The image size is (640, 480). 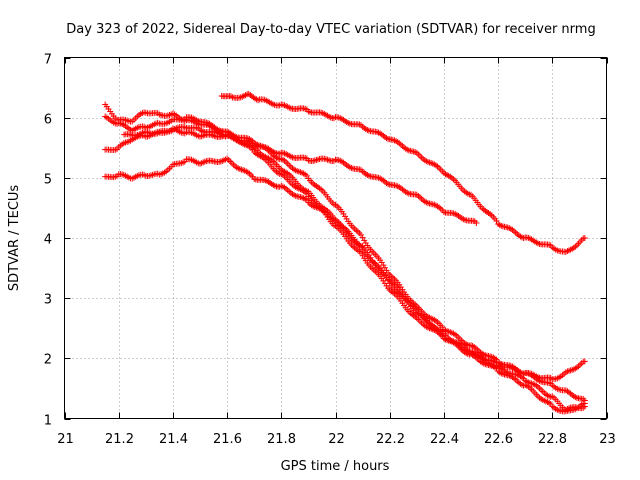 I want to click on y-tick-label: 3, so click(x=48, y=300).